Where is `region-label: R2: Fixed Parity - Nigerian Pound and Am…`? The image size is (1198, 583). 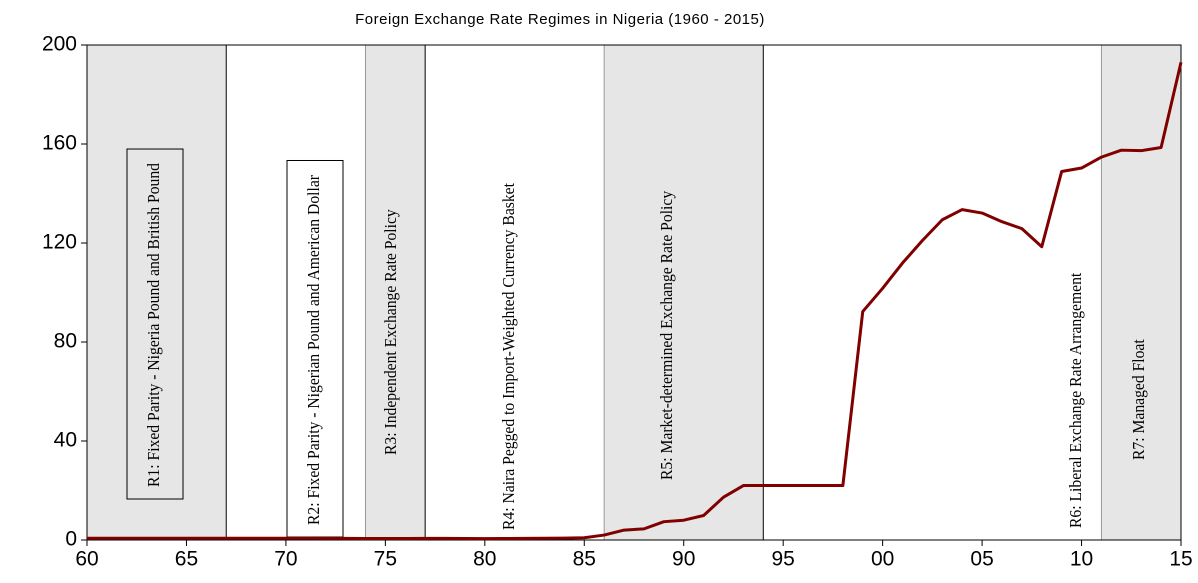 region-label: R2: Fixed Parity - Nigerian Pound and Am… is located at coordinates (313, 349).